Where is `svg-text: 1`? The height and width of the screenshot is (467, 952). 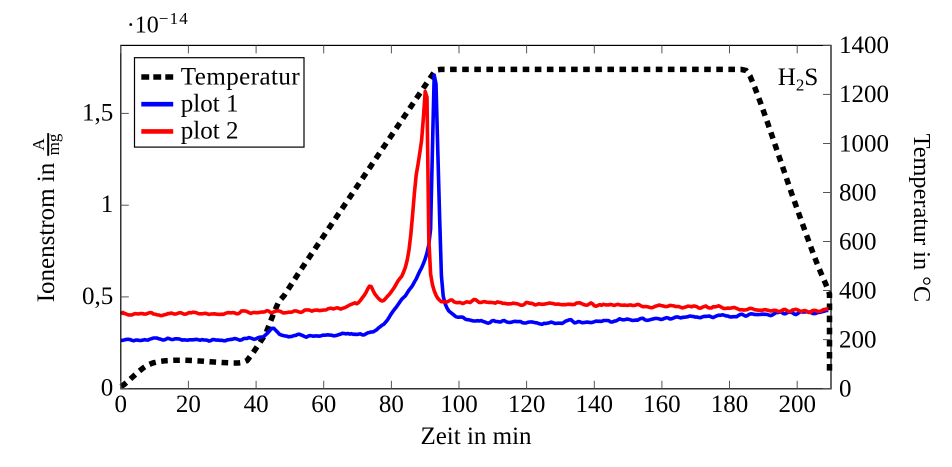 svg-text: 1 is located at coordinates (107, 204).